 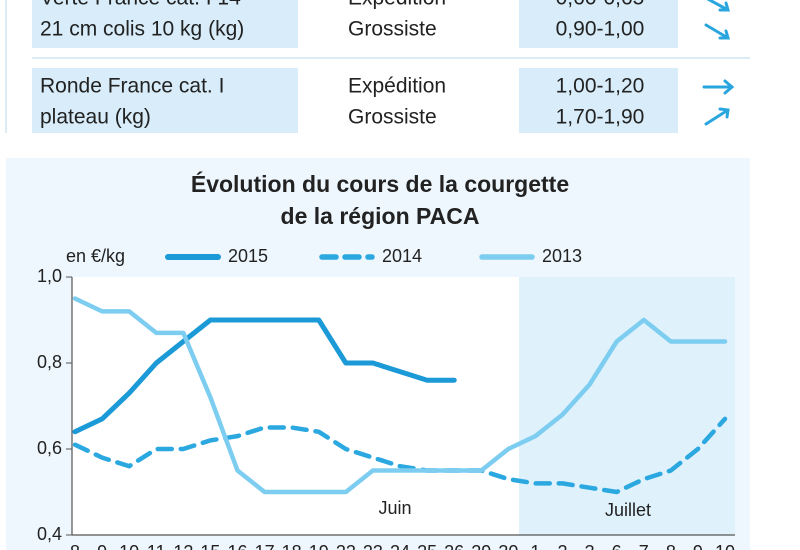 What do you see at coordinates (248, 256) in the screenshot?
I see `legend-label: 2015` at bounding box center [248, 256].